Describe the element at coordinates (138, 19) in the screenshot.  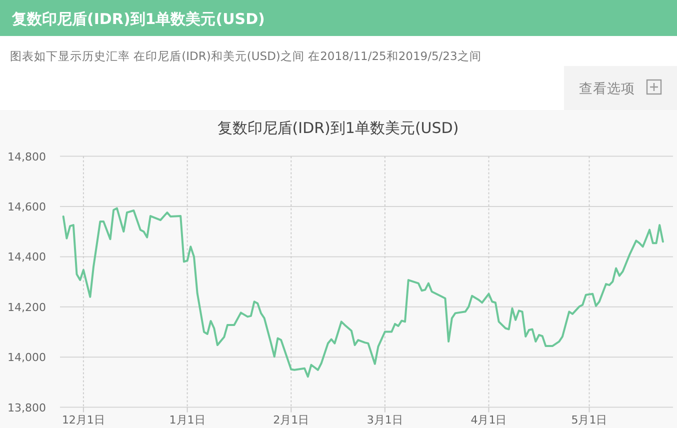
I see `text: 复数印尼盾(IDR)到1单数美元(USD)` at that location.